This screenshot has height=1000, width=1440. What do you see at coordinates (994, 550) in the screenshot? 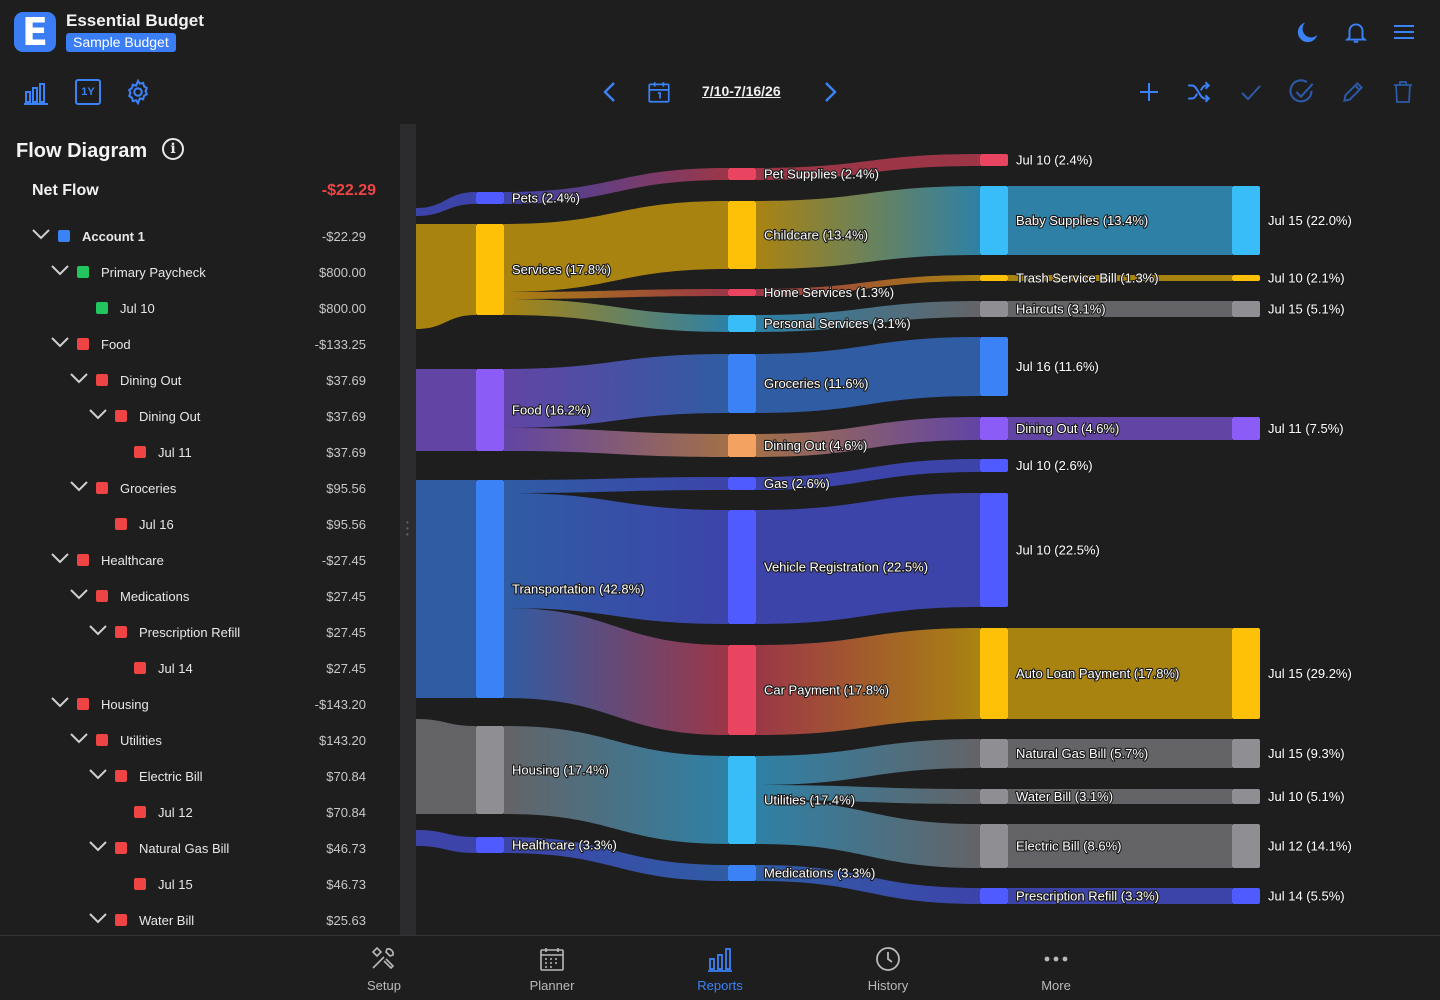
I see `flow-node-n_jul10c` at bounding box center [994, 550].